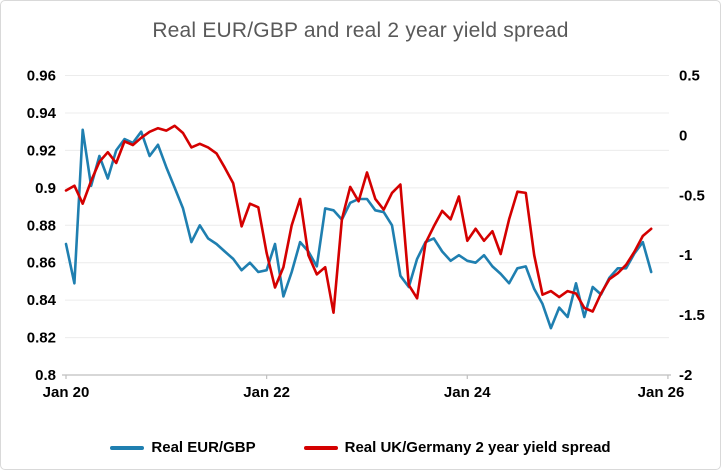  I want to click on right-axis-tick-label: 0, so click(683, 135).